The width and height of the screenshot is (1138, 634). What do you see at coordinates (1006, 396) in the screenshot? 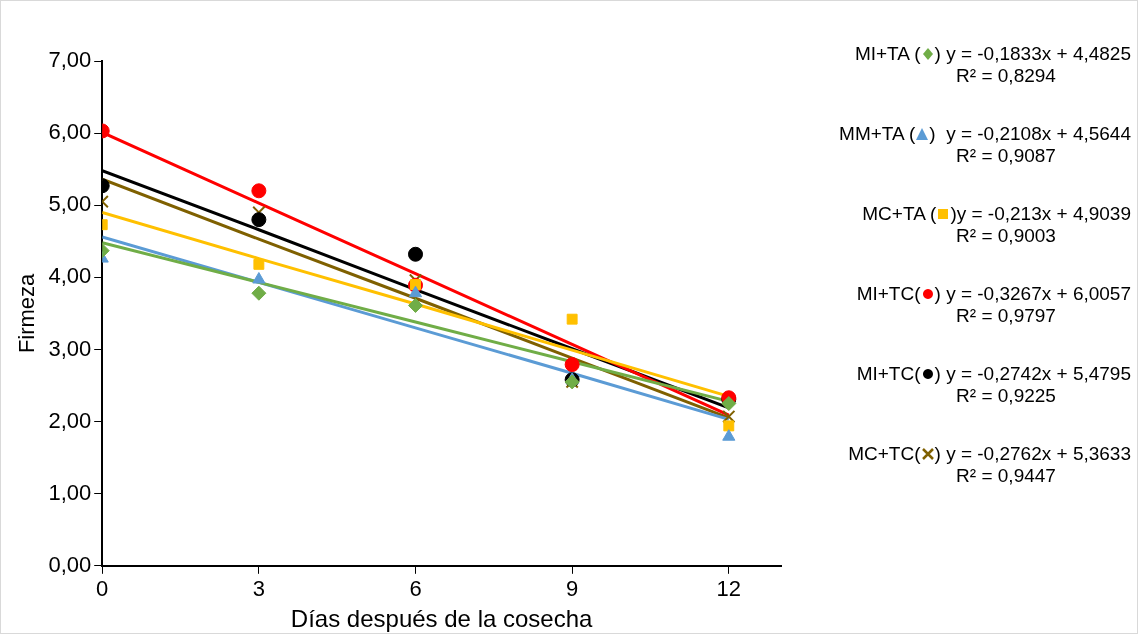
I see `text: R² = 0,9225` at bounding box center [1006, 396].